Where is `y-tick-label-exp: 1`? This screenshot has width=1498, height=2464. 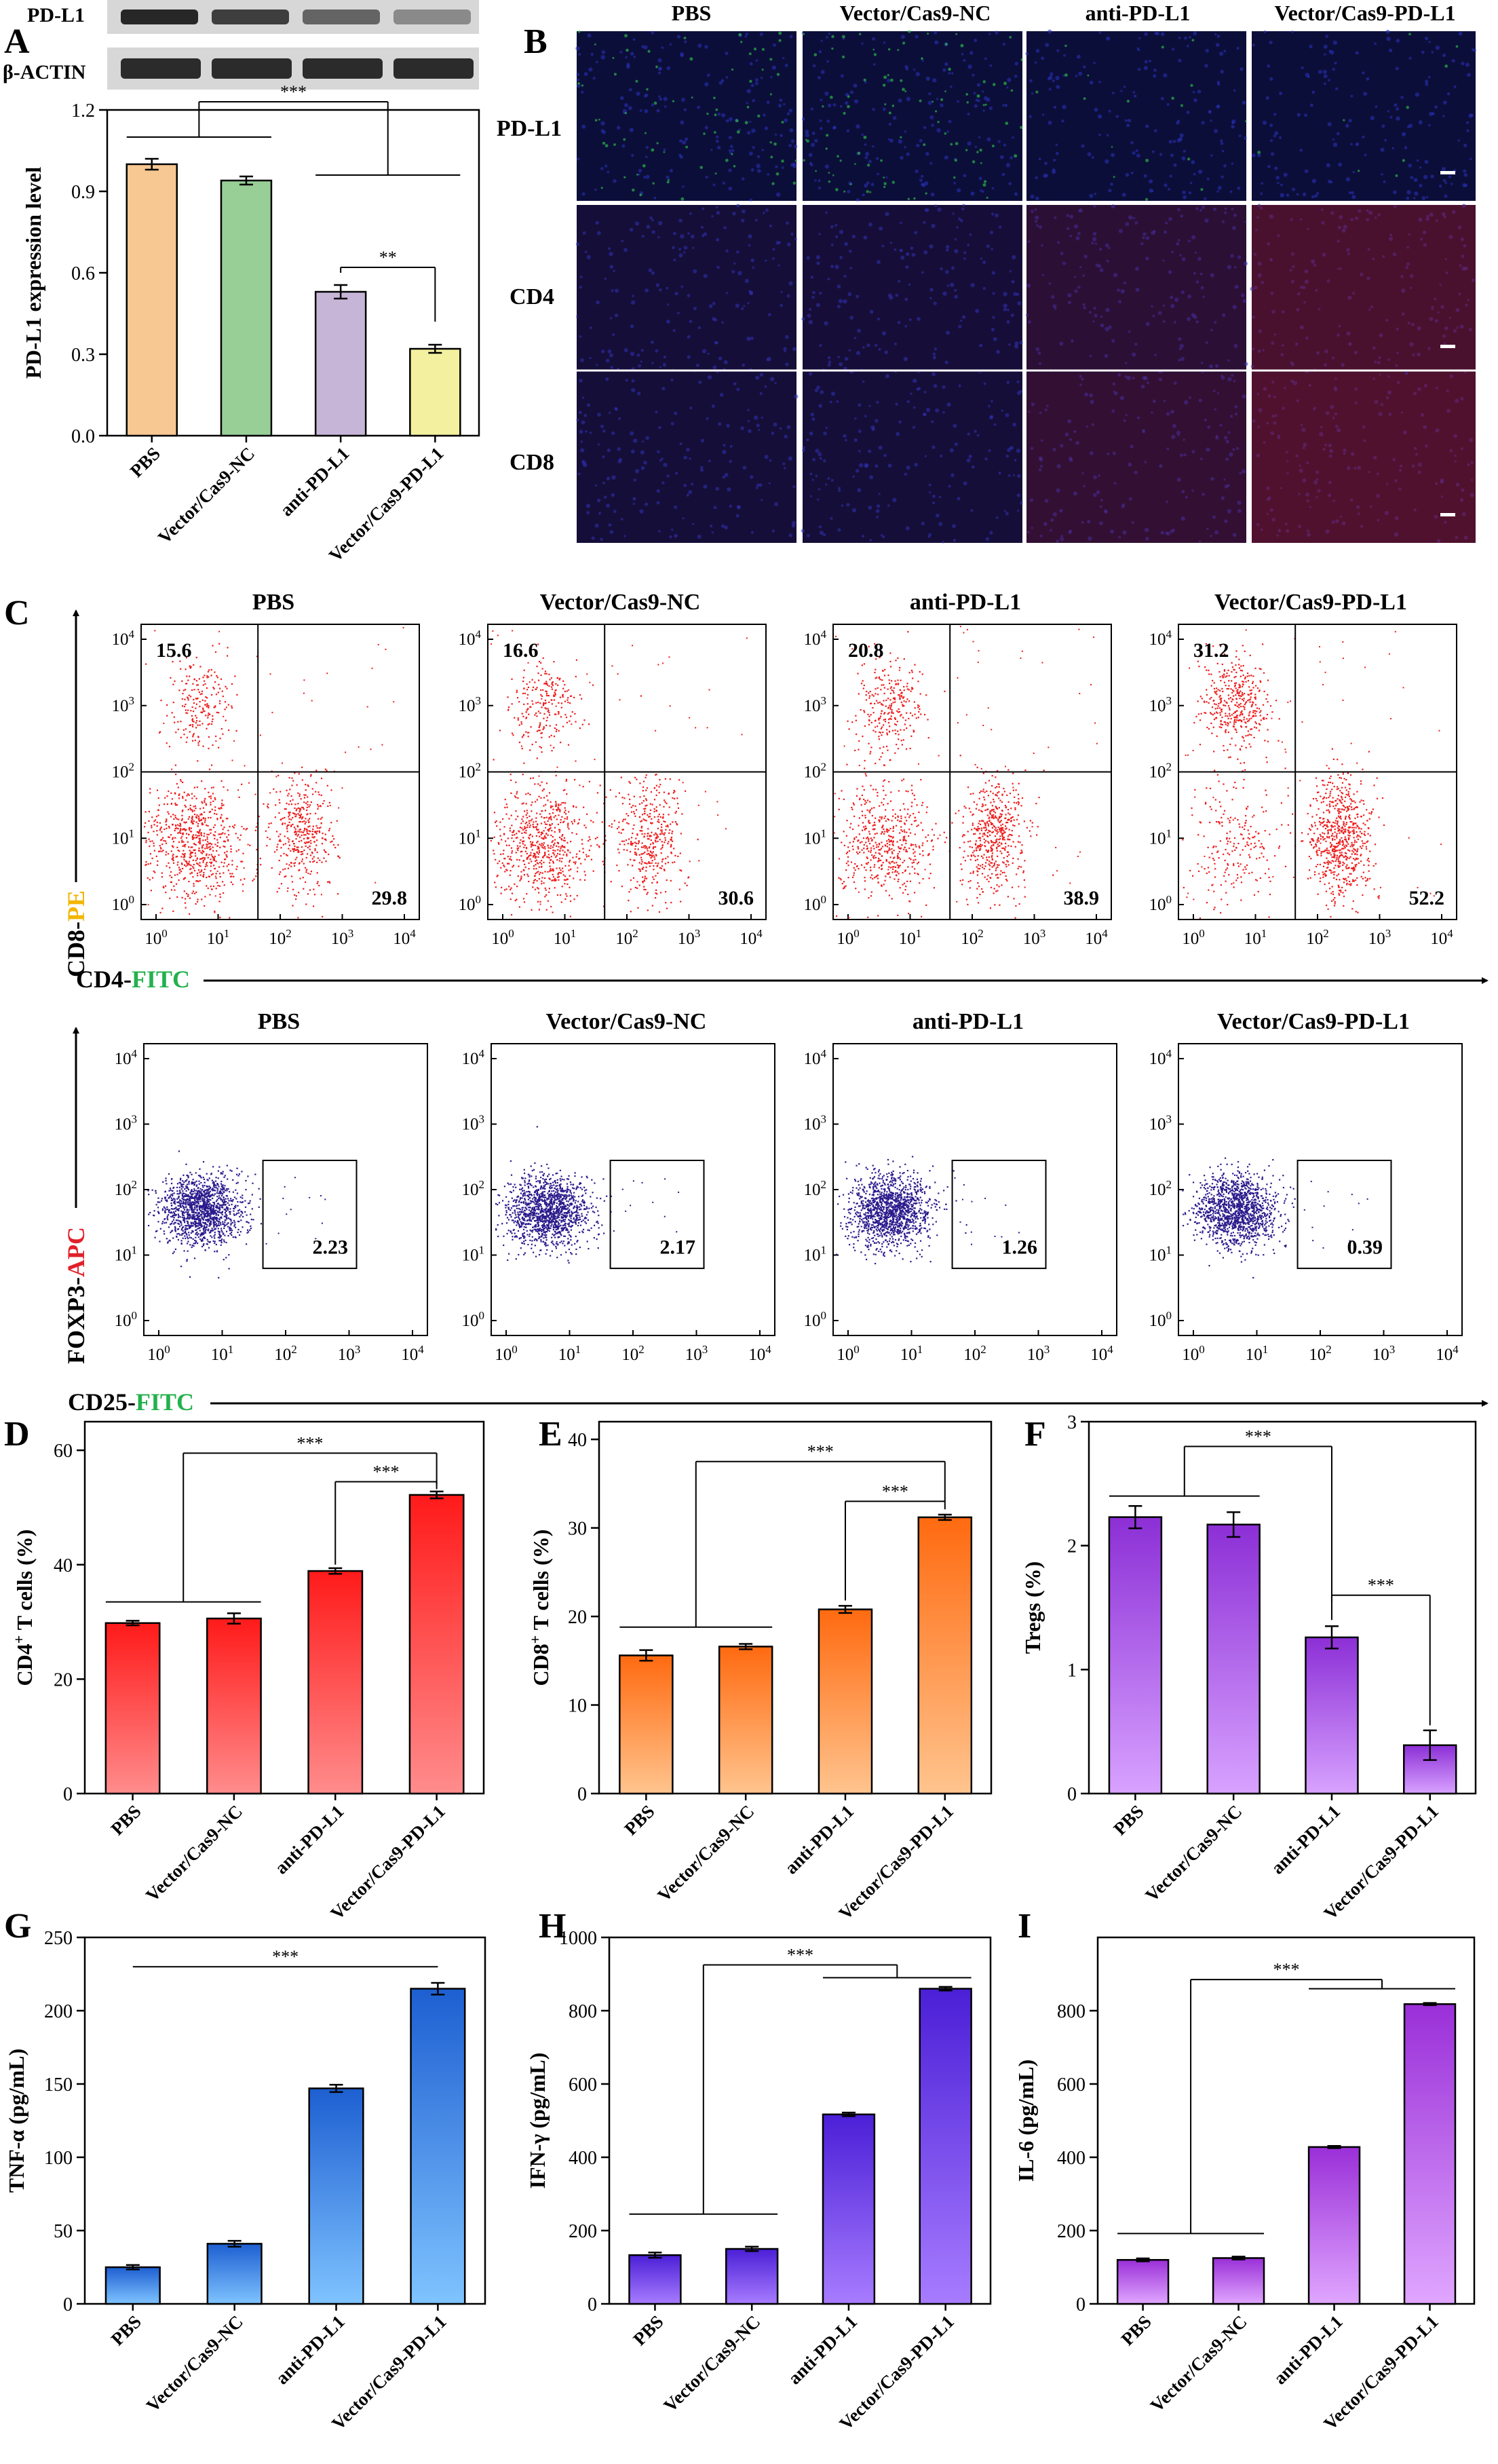 y-tick-label-exp: 1 is located at coordinates (479, 833).